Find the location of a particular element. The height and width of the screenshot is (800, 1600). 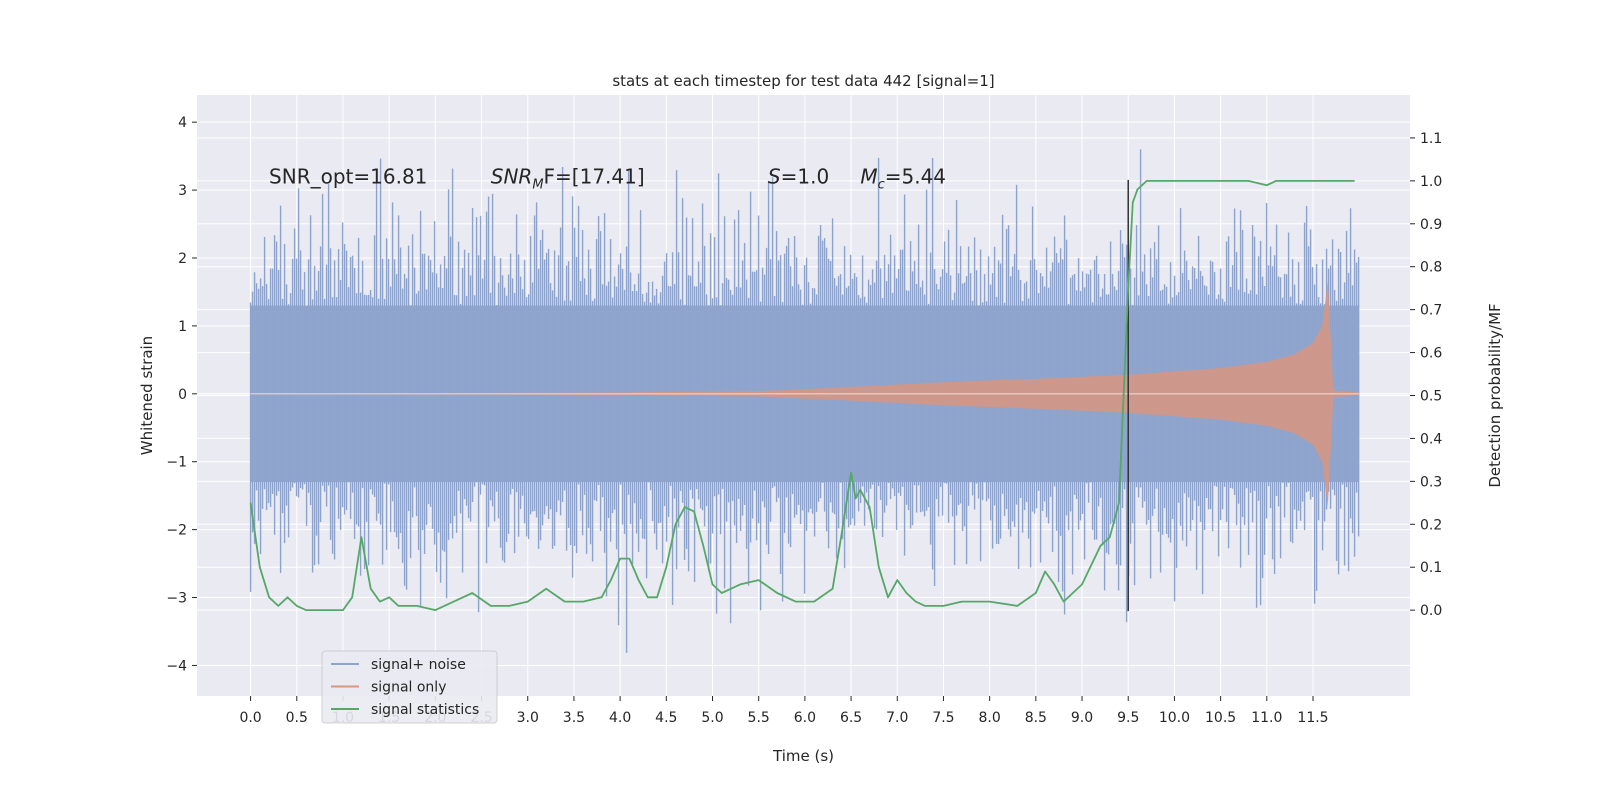

left-y-tick-label: −3 is located at coordinates (176, 599).